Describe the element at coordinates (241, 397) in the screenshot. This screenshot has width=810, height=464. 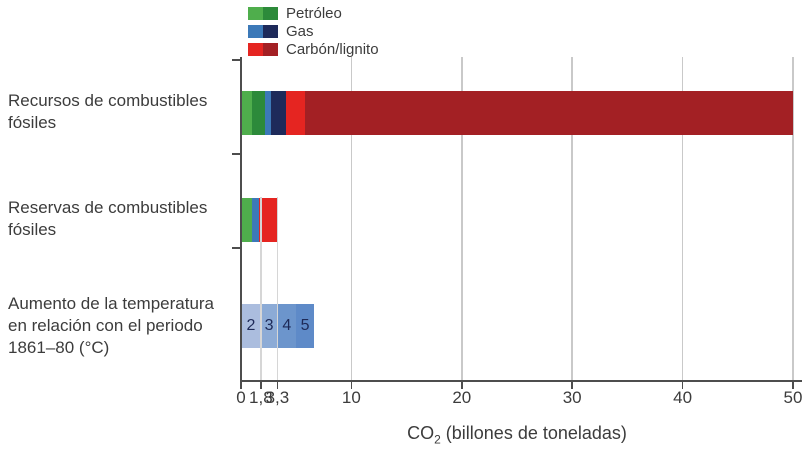
I see `x-tick-label-0: 0` at that location.